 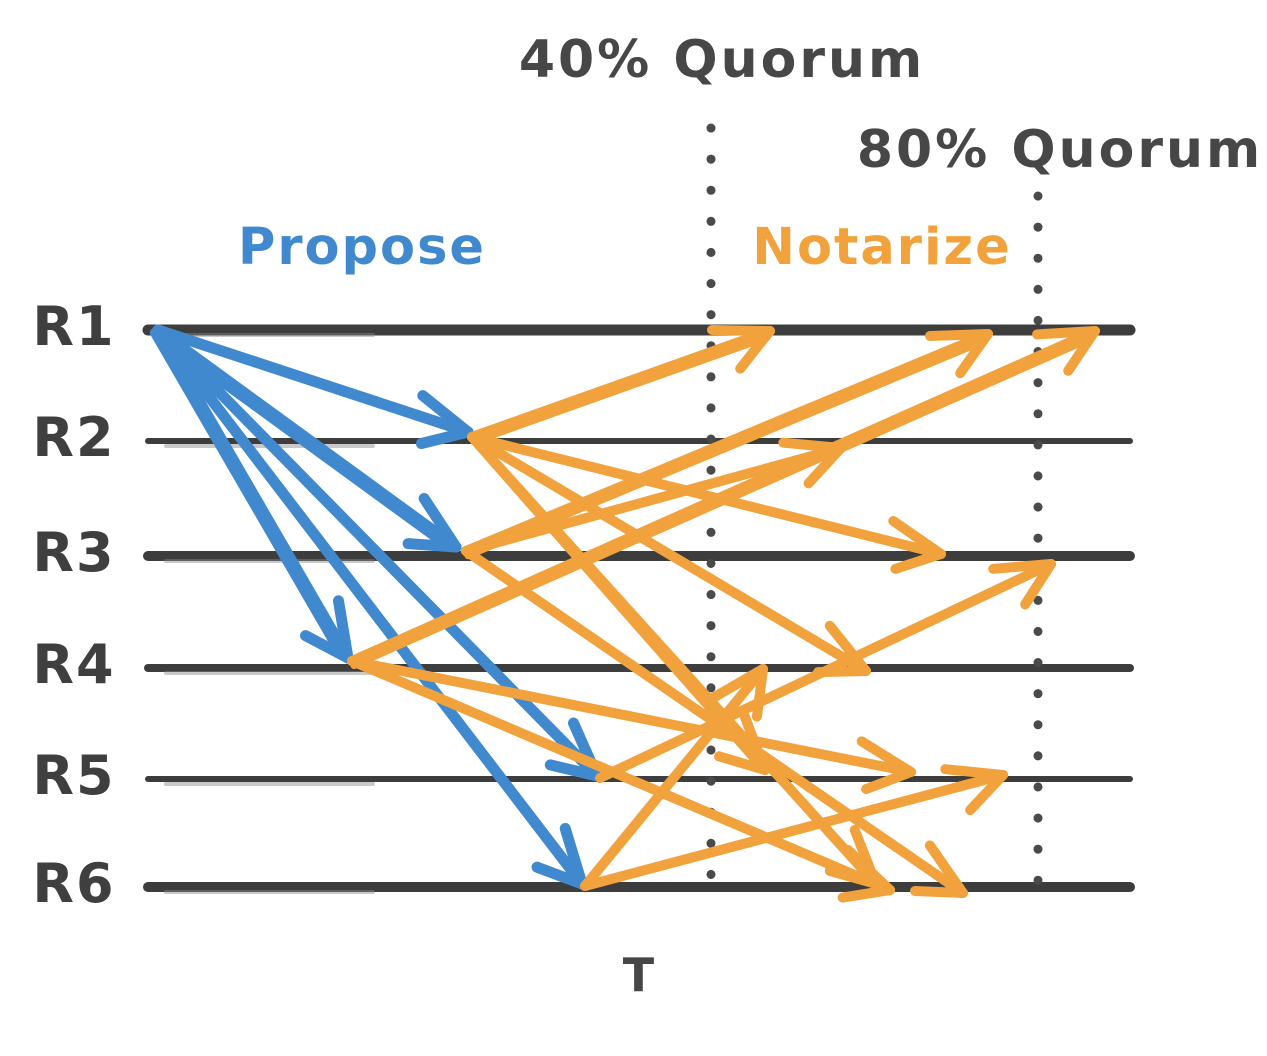 I want to click on notarize-arrow-r2-to-r4-barb1, so click(x=847, y=648).